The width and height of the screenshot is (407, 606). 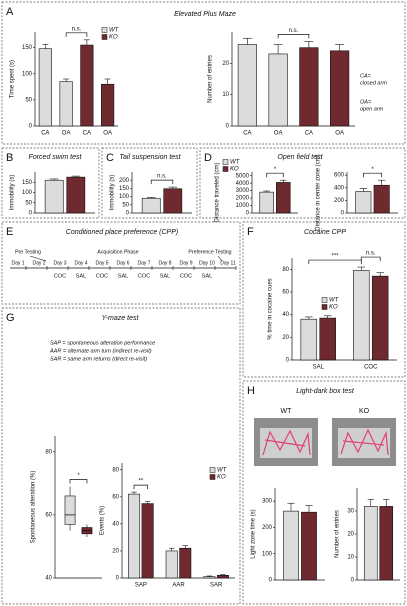 What do you see at coordinates (334, 301) in the screenshot?
I see `legend-label: WT` at bounding box center [334, 301].